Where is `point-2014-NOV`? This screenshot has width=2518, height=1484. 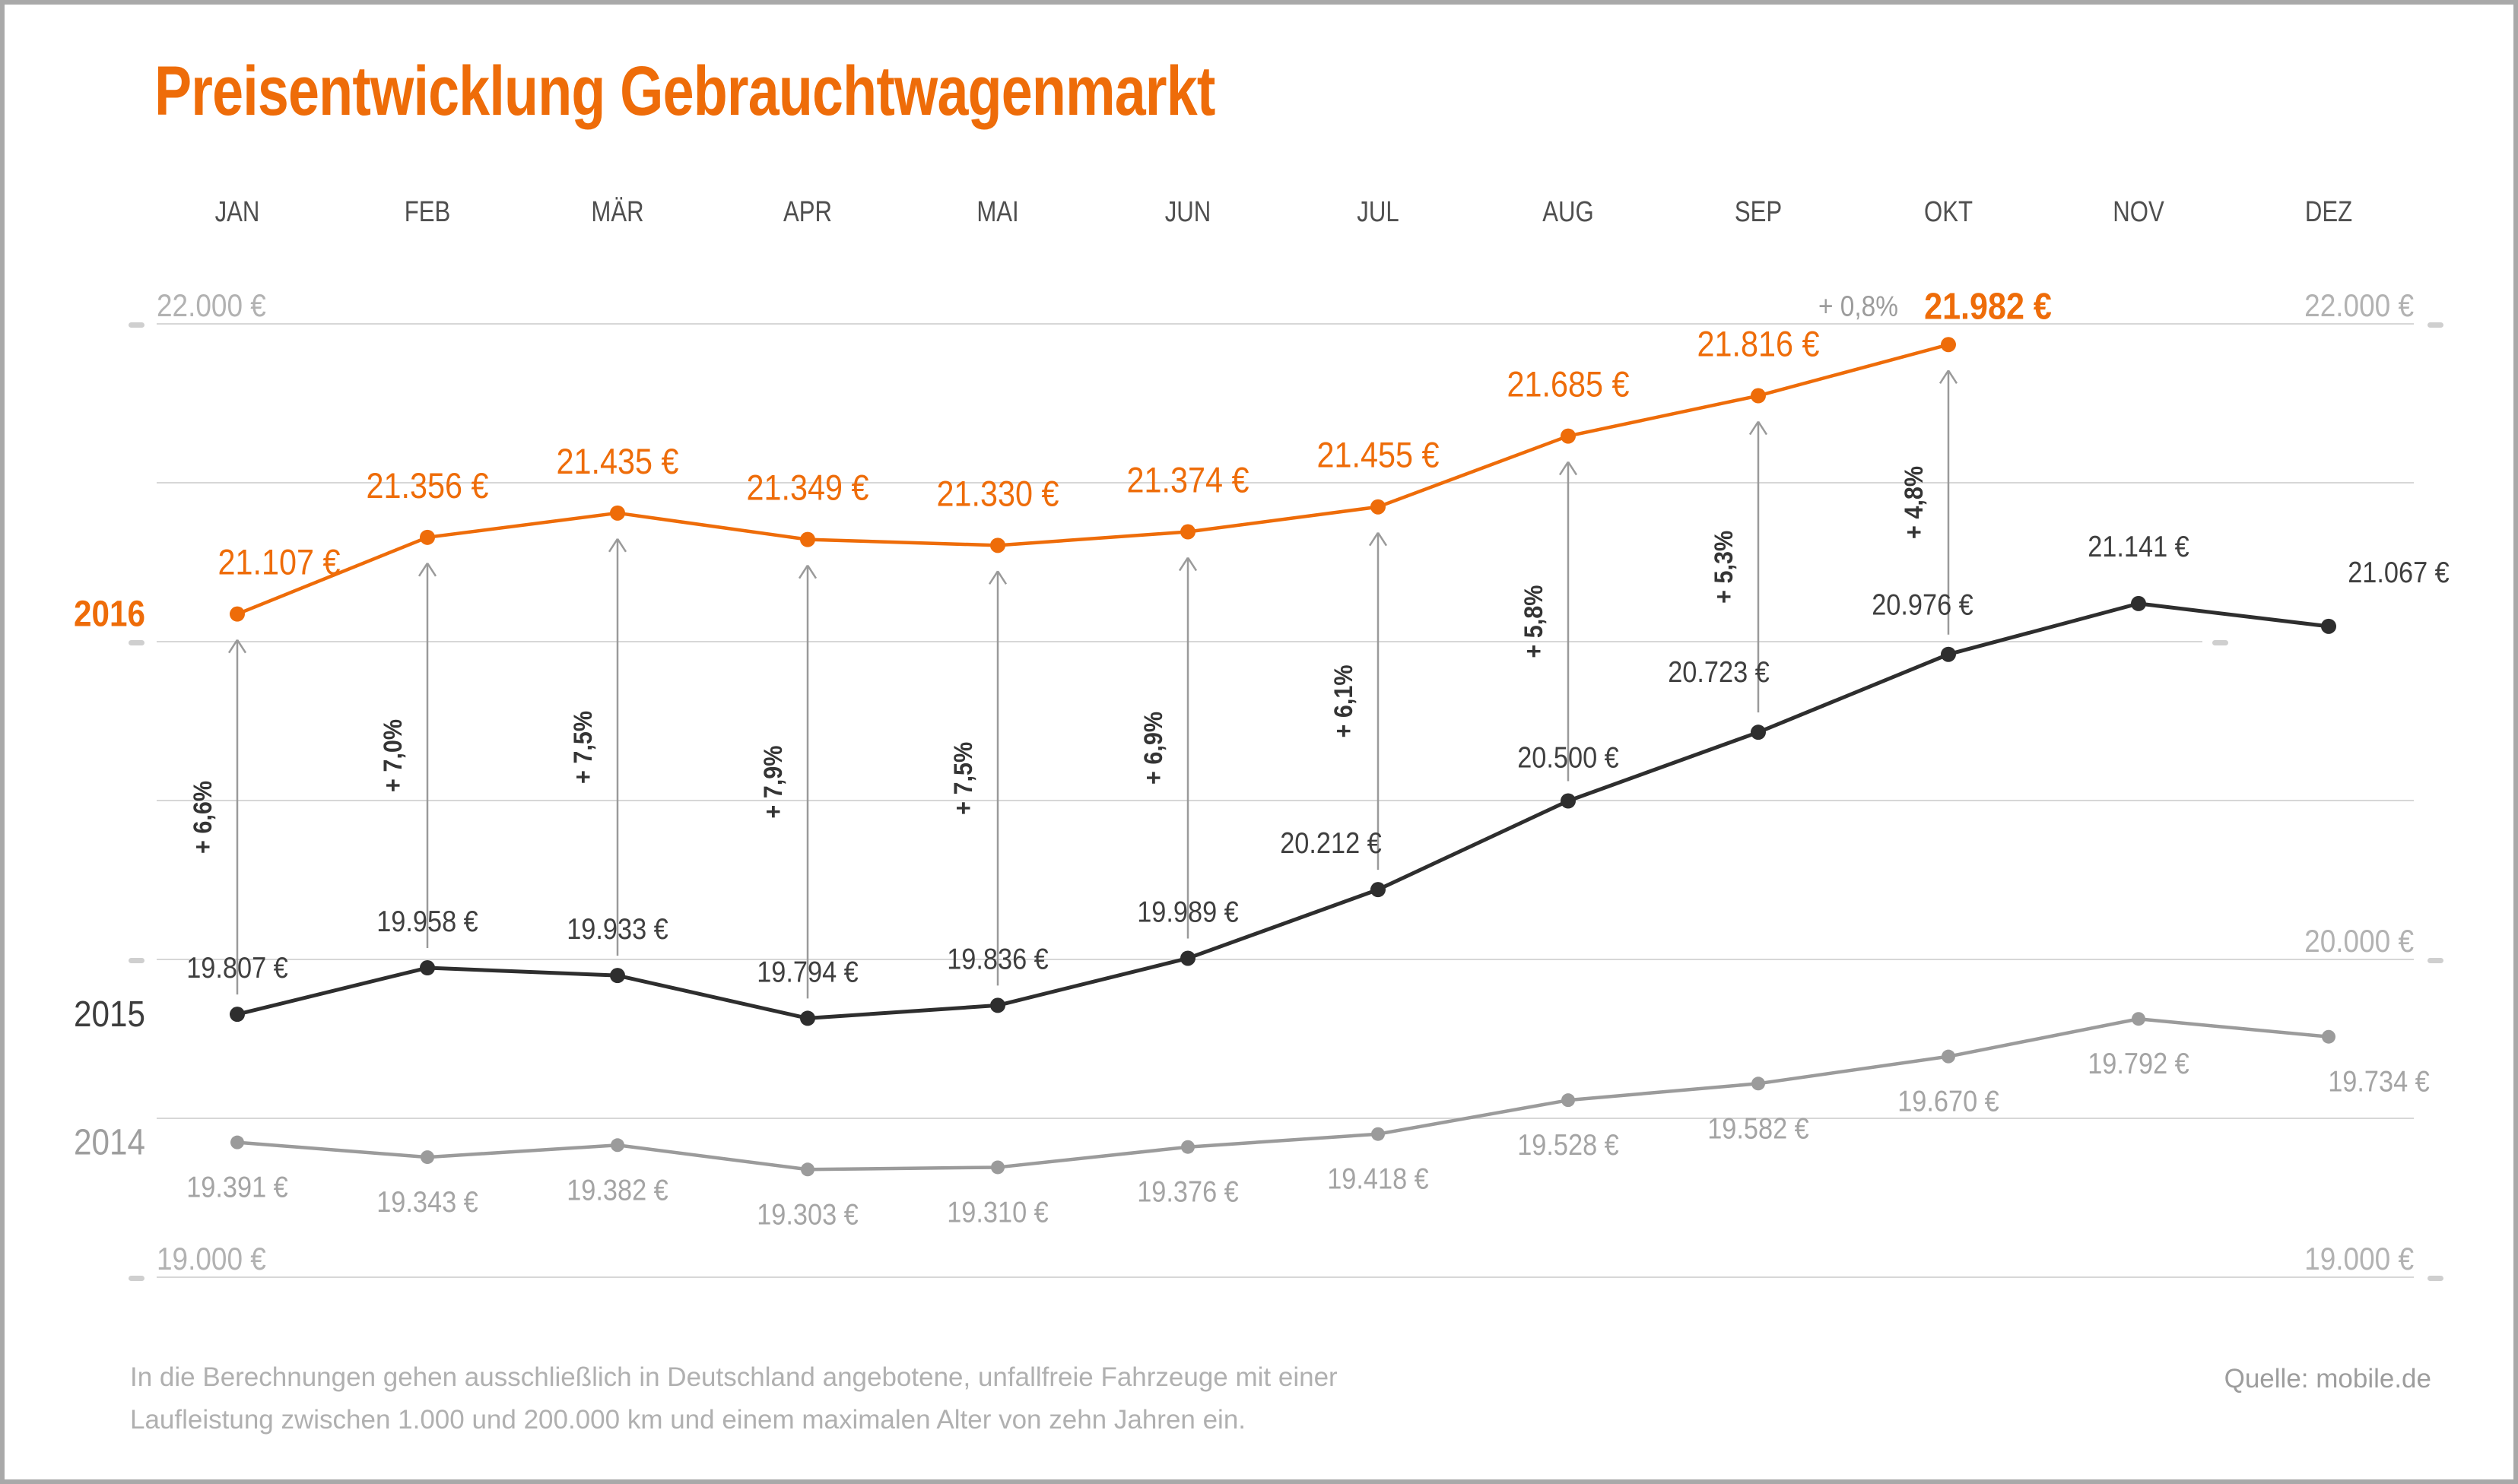
point-2014-NOV is located at coordinates (2139, 1019).